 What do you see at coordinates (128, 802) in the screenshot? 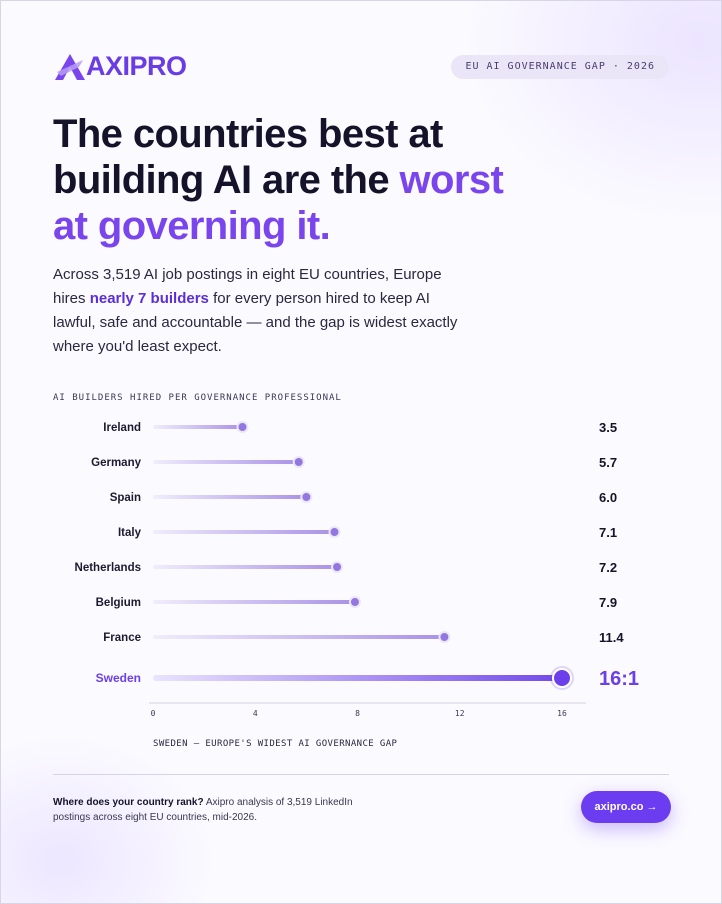
I see `footer-question: Where does your country rank?` at bounding box center [128, 802].